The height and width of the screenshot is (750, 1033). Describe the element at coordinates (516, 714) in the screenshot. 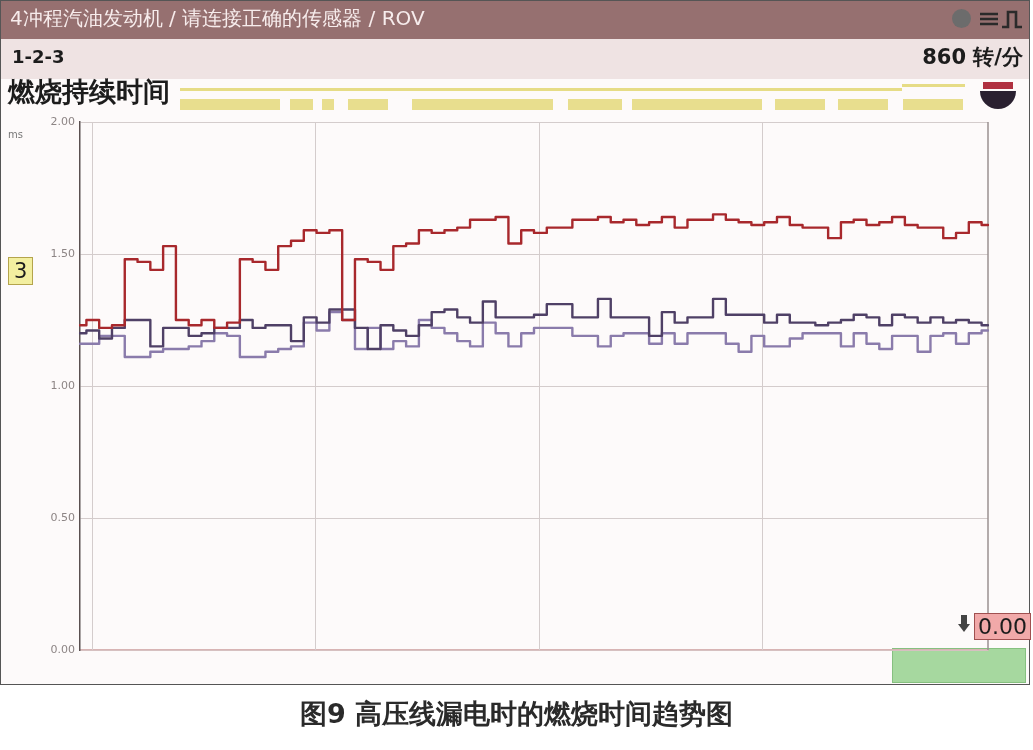

I see `caption: 图9 高压线漏电时的燃烧时间趋势图` at that location.